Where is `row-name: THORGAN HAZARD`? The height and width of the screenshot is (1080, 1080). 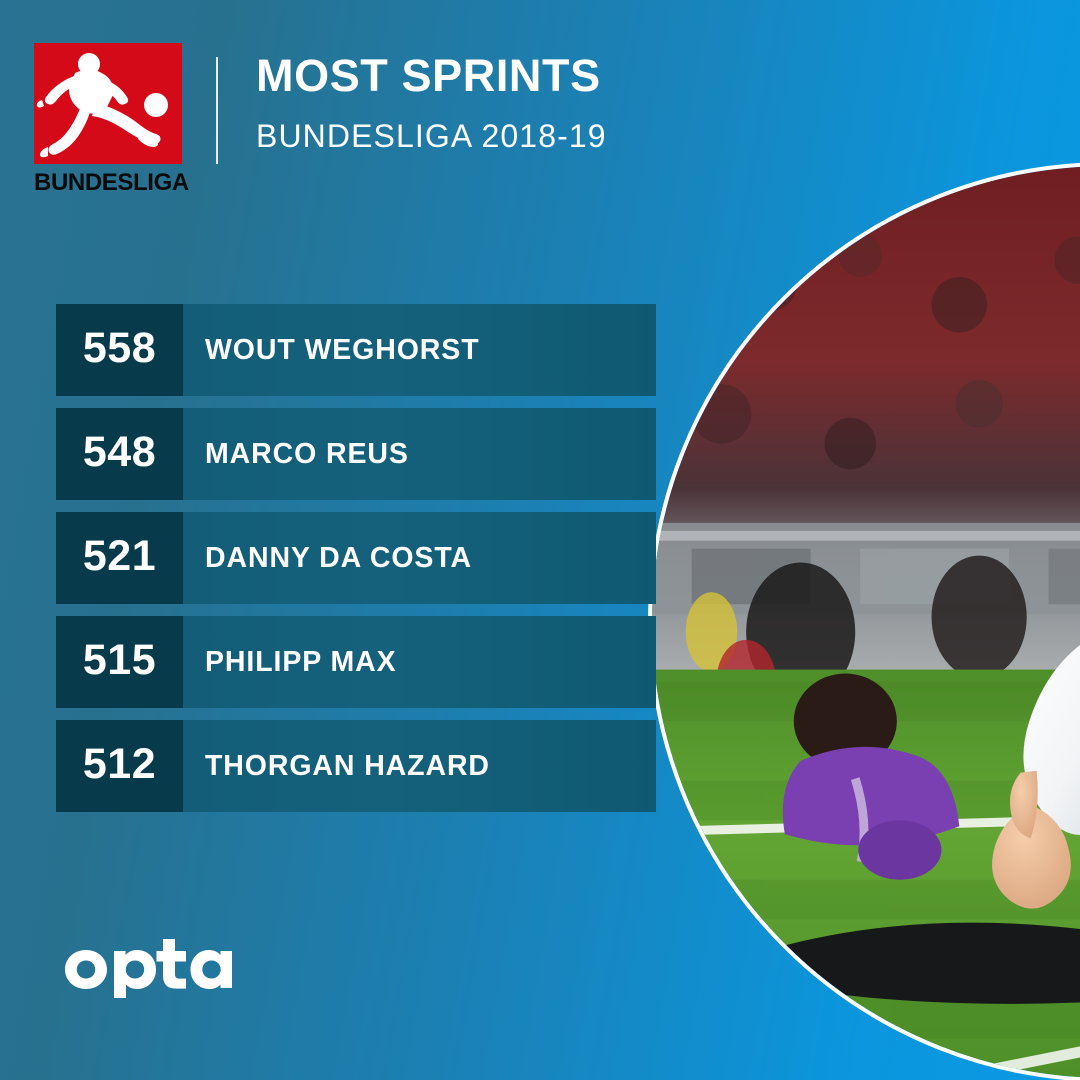 row-name: THORGAN HAZARD is located at coordinates (347, 765).